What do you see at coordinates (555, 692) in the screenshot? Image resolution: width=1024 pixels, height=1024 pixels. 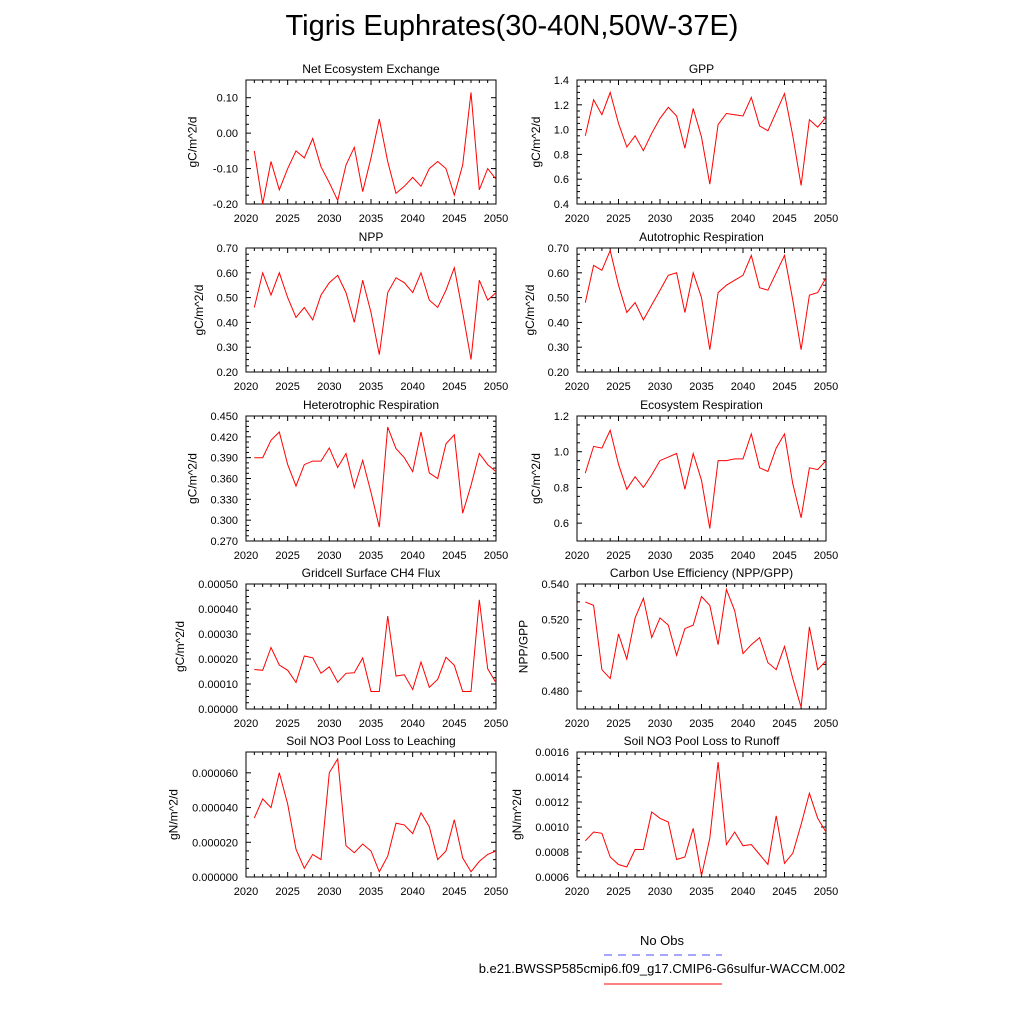 I see `y-tick-label: 0.480` at bounding box center [555, 692].